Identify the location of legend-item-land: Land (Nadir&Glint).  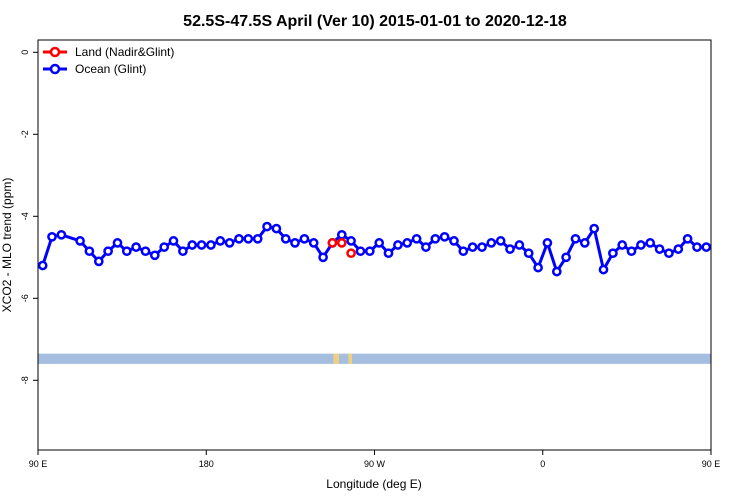
(108, 52).